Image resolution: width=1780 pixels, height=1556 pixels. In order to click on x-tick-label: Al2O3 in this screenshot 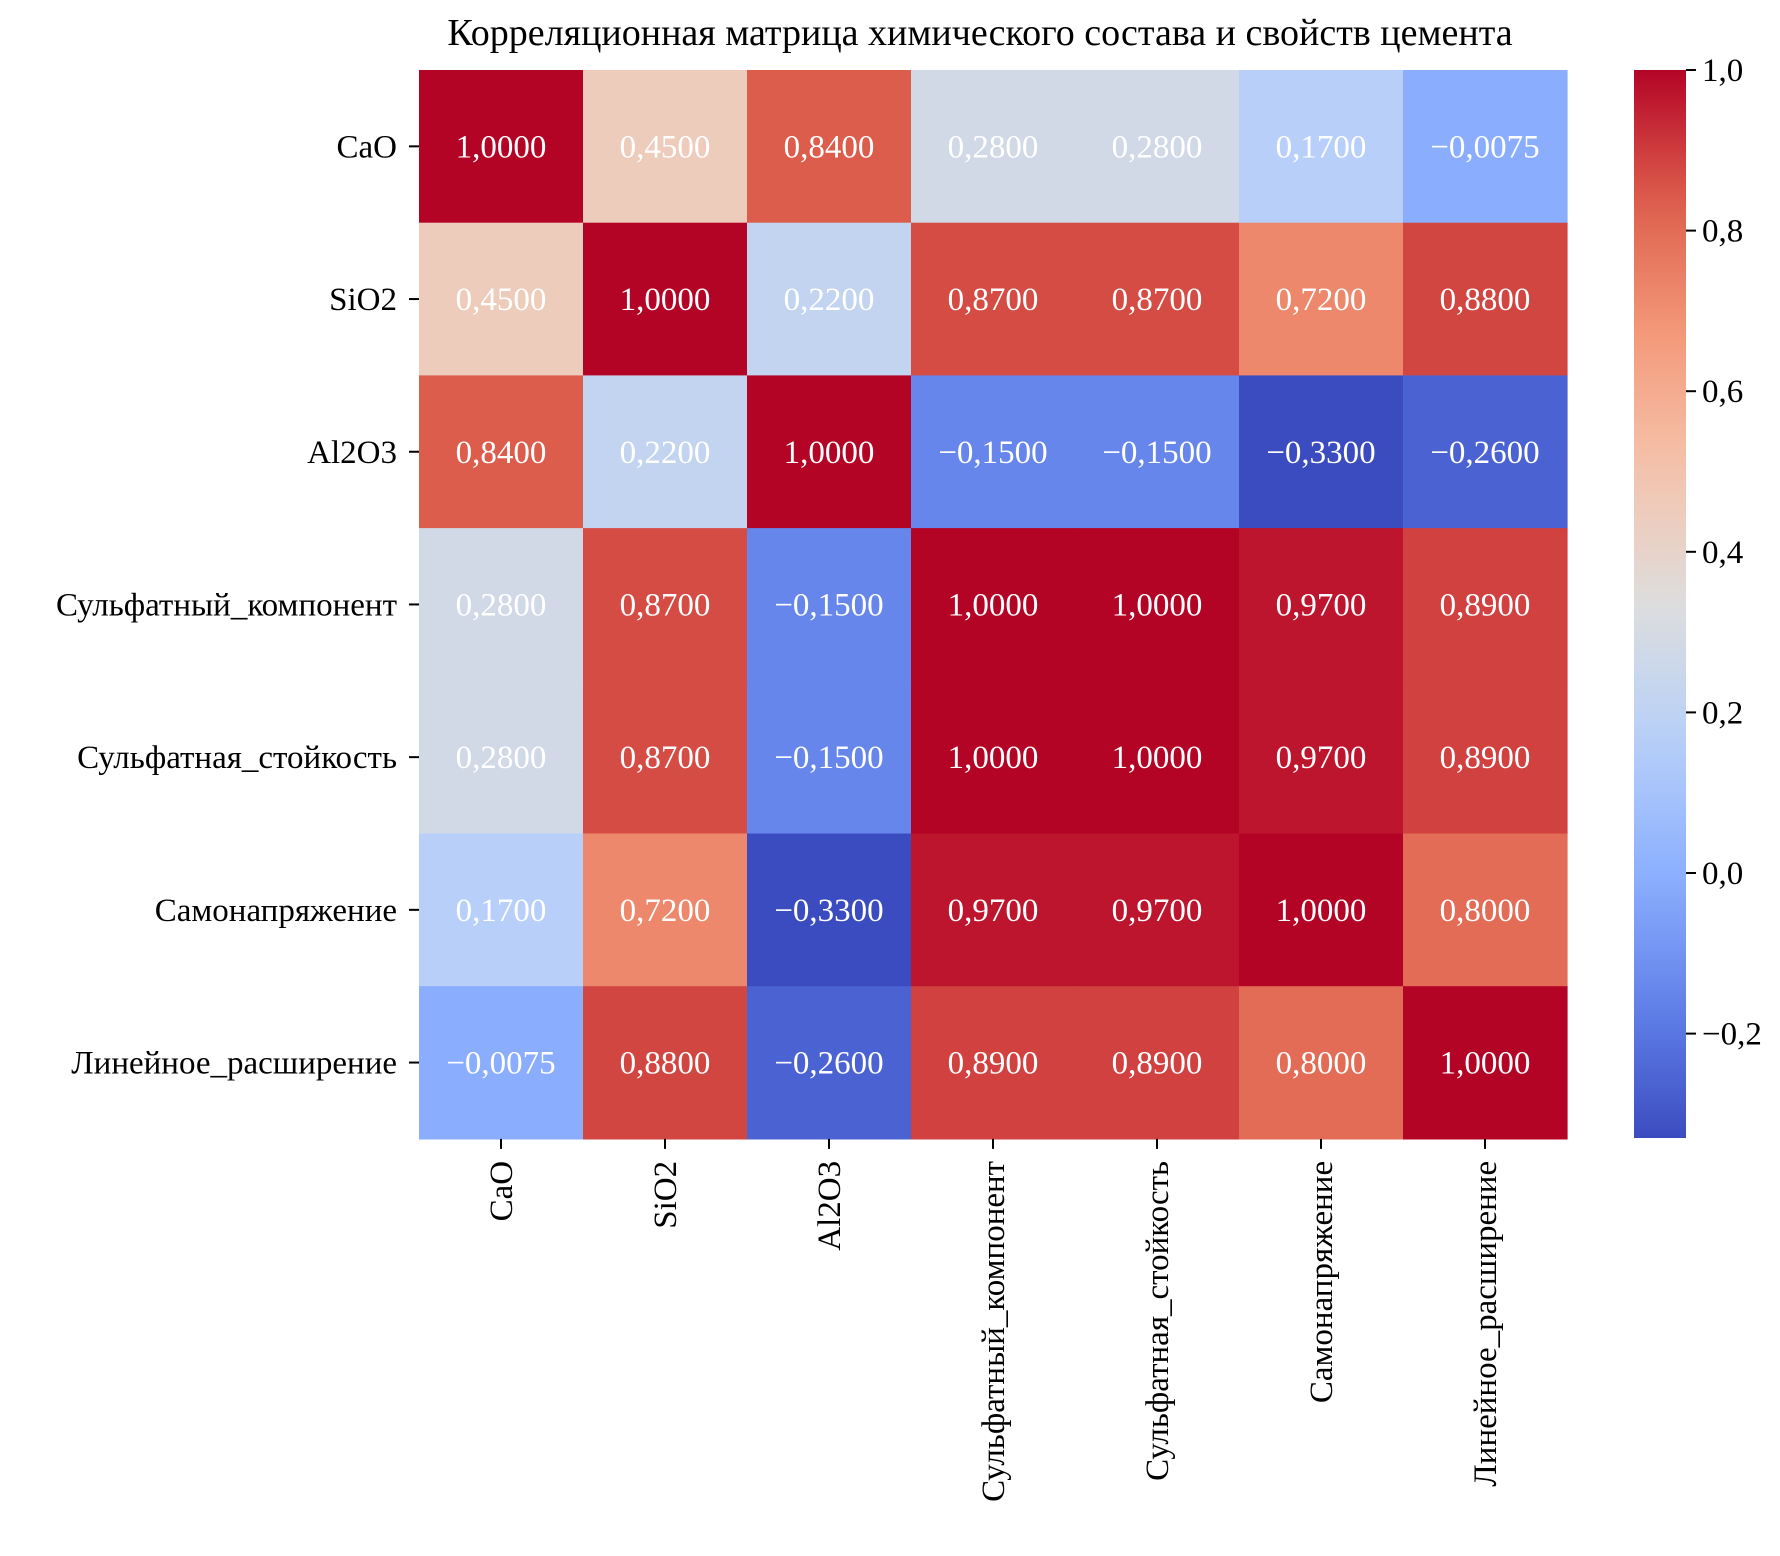, I will do `click(830, 1206)`.